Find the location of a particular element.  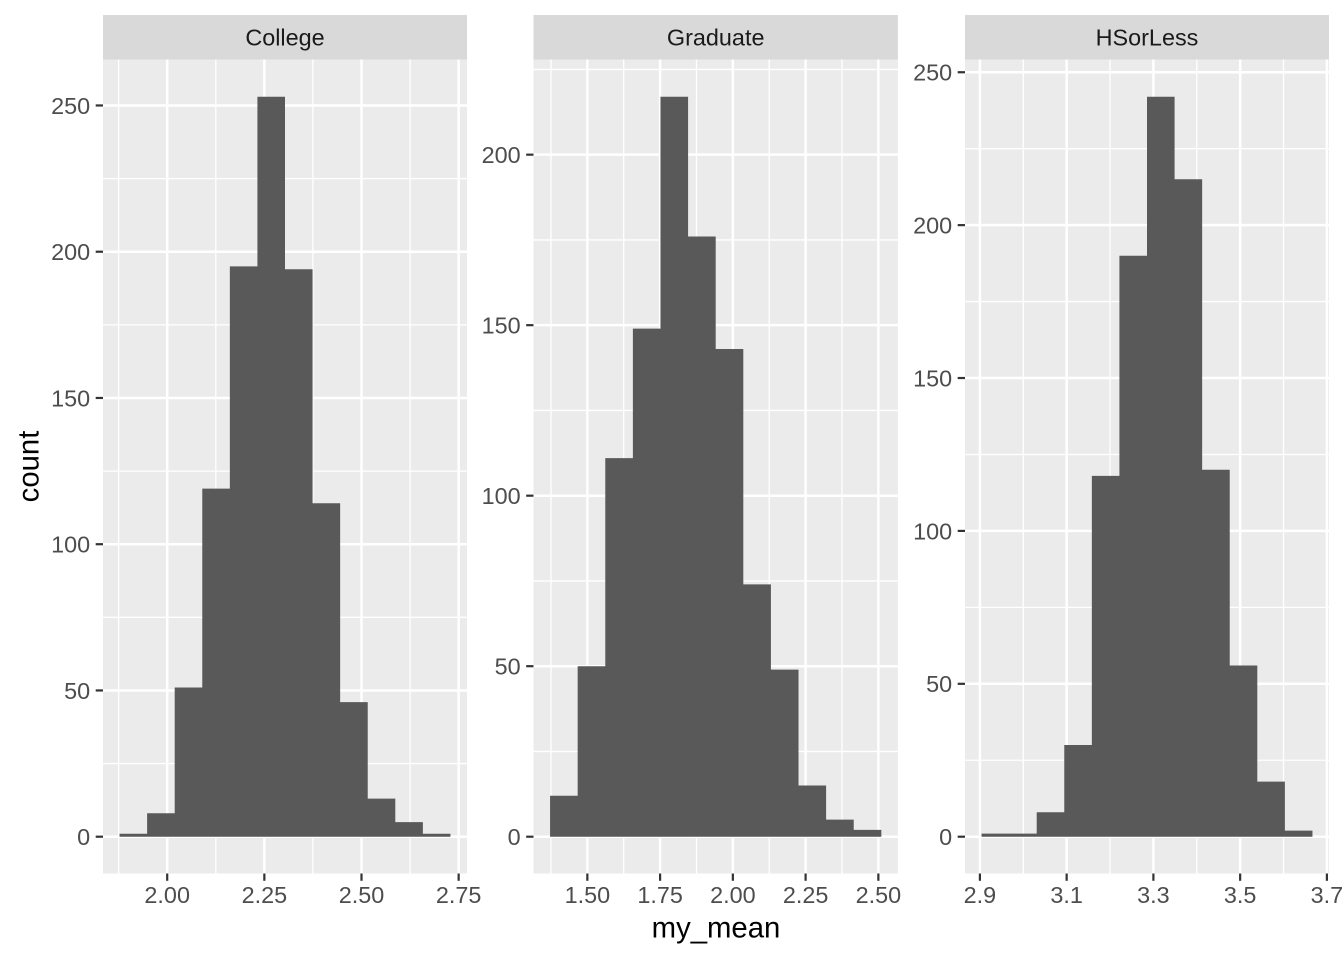

svg-text: count is located at coordinates (29, 467).